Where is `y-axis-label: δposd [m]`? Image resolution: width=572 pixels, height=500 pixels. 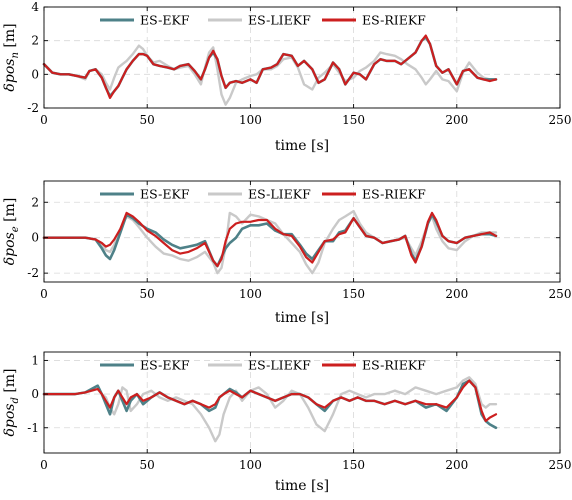
y-axis-label: δposd [m] is located at coordinates (11, 402).